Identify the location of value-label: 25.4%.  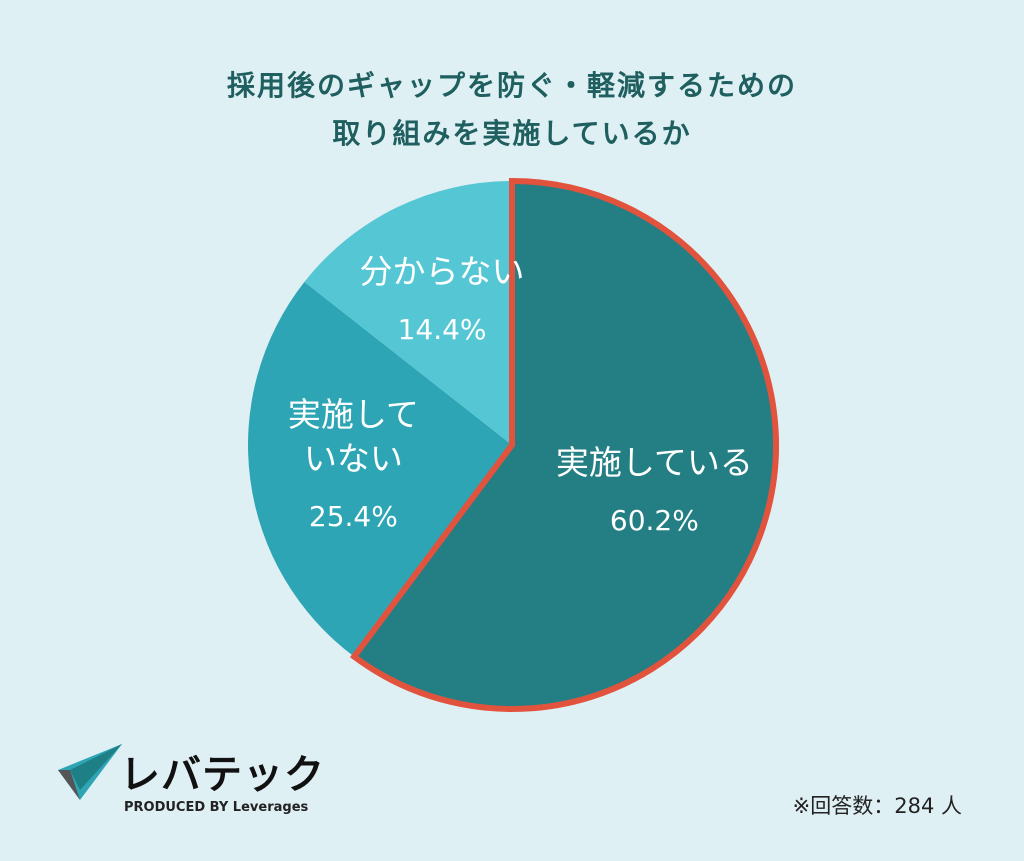
(353, 517).